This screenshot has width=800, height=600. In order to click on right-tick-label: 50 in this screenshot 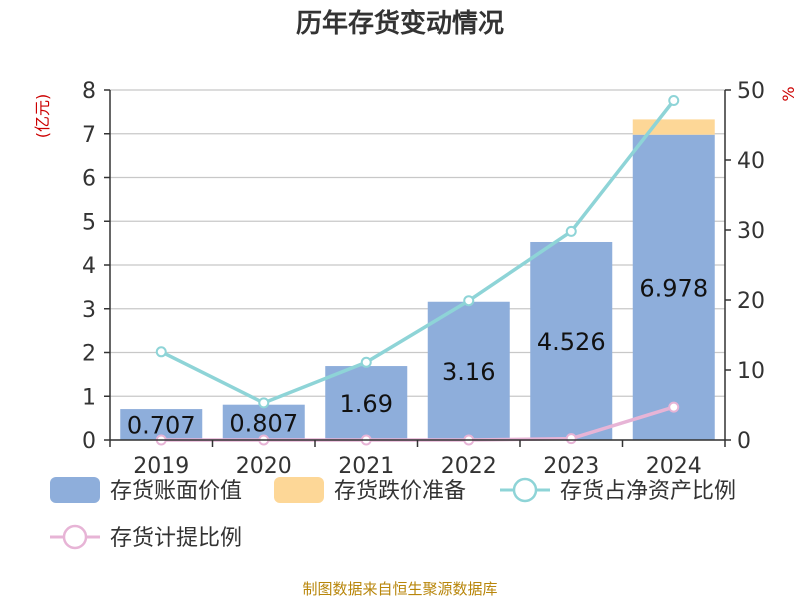, I will do `click(751, 91)`.